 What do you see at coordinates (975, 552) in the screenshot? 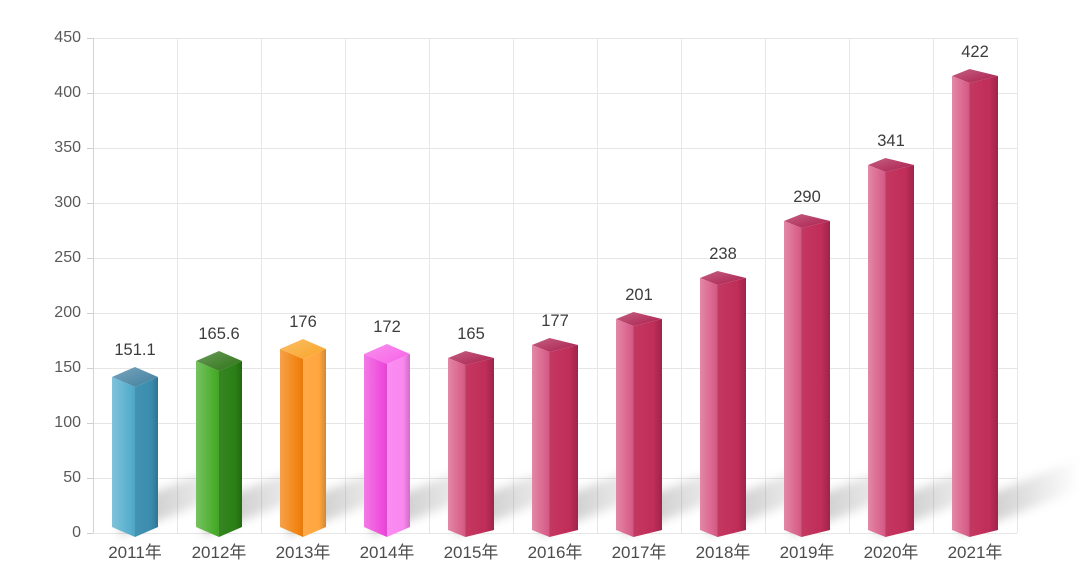
I see `x-axis-label: 2021年` at bounding box center [975, 552].